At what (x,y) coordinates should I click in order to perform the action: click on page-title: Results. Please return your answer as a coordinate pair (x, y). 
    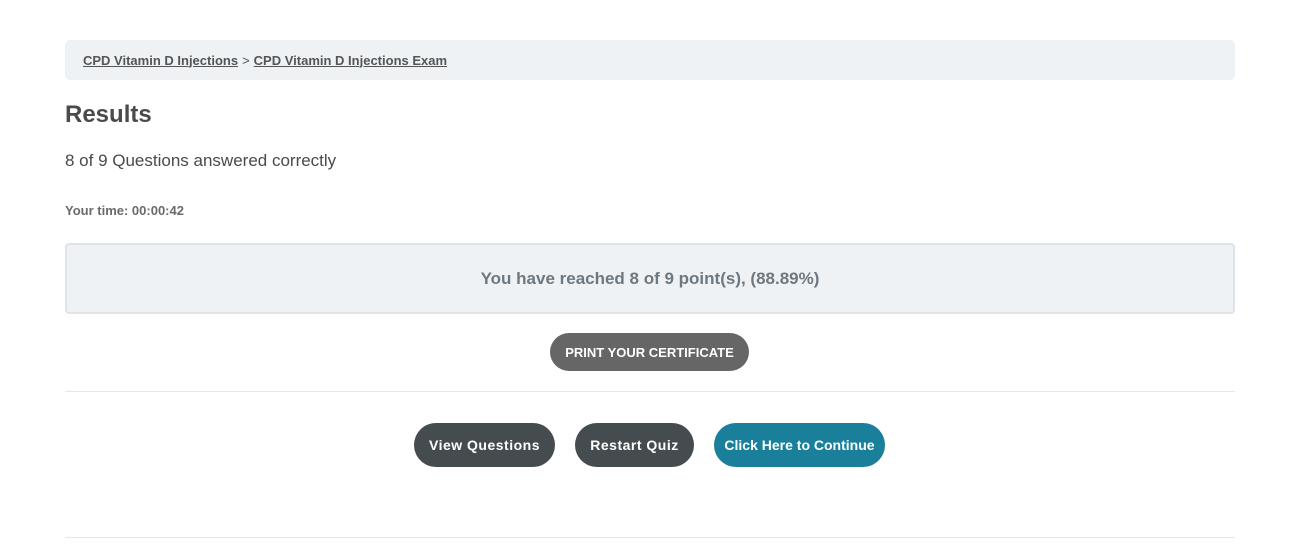
    Looking at the image, I should click on (108, 114).